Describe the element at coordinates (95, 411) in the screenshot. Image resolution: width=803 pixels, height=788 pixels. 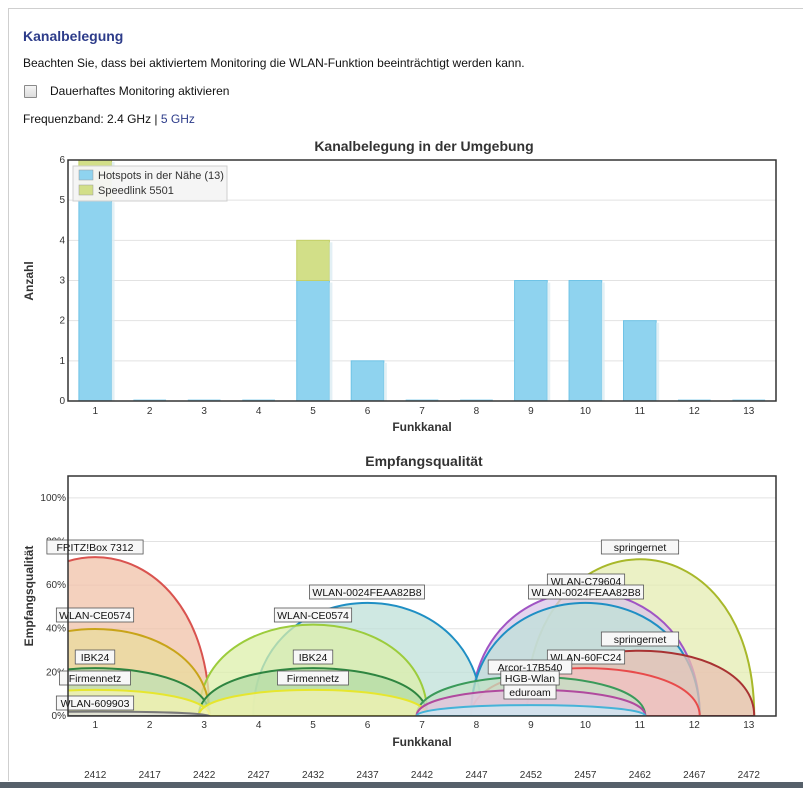
I see `bar-x-tick-label: 1` at that location.